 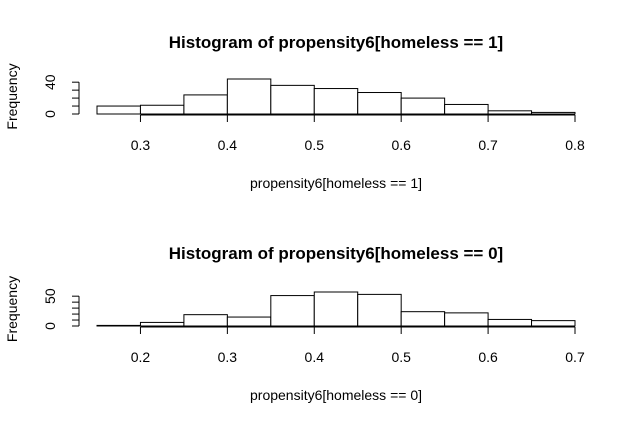 I want to click on chart-title: Histogram of propensity6[homeless == 0], so click(x=336, y=253).